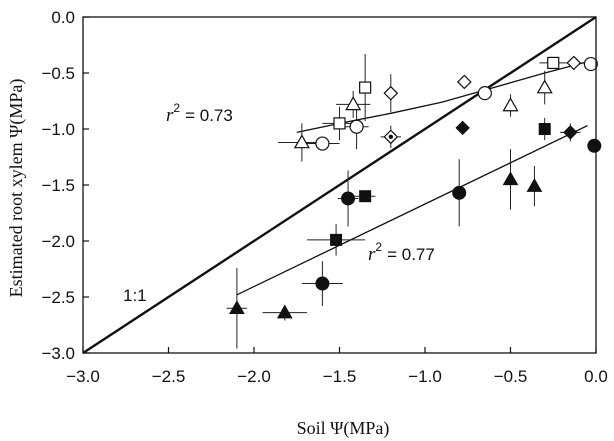 This screenshot has width=614, height=441. I want to click on y-tick-label: −2.0, so click(58, 241).